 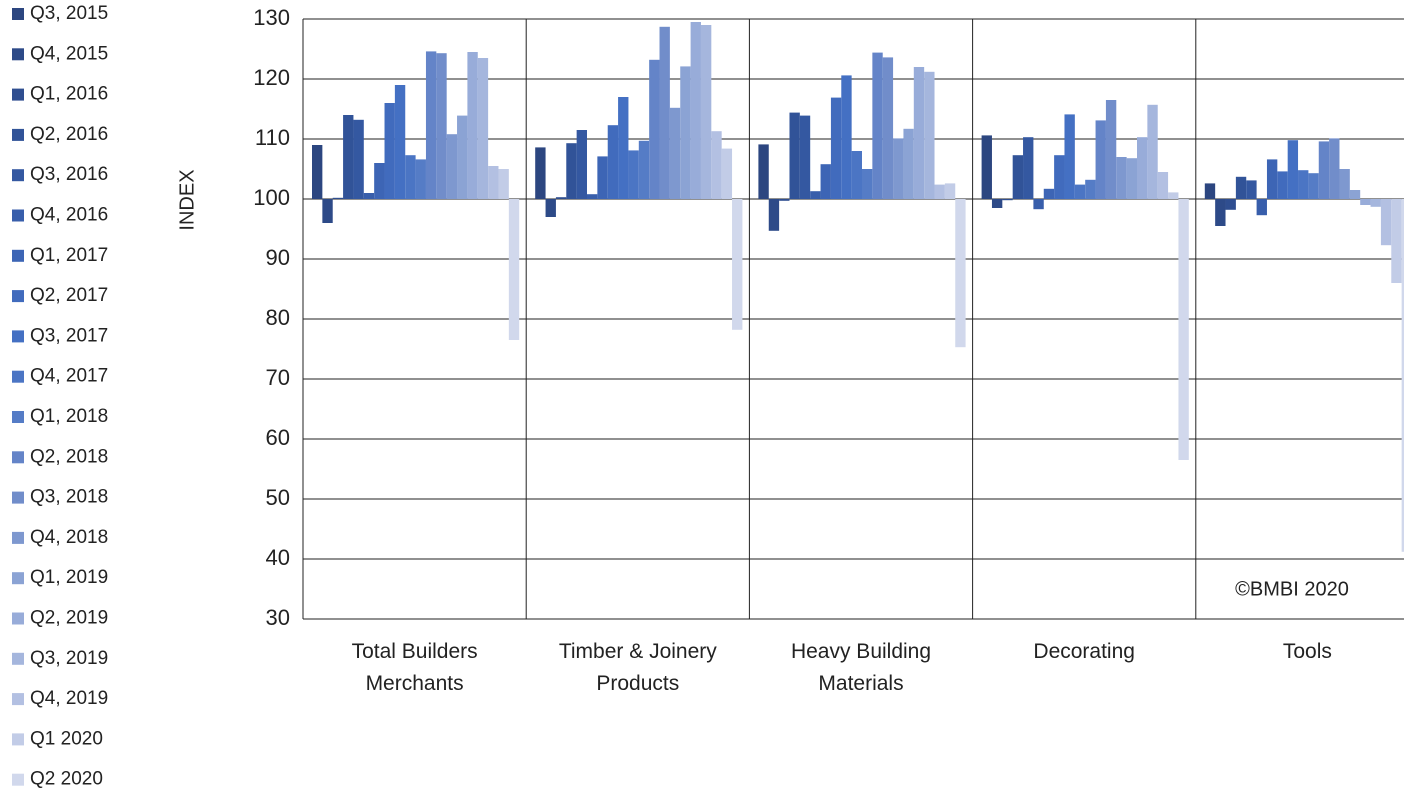 What do you see at coordinates (637, 667) in the screenshot?
I see `x-tick-label: Timber & Joinery Products` at bounding box center [637, 667].